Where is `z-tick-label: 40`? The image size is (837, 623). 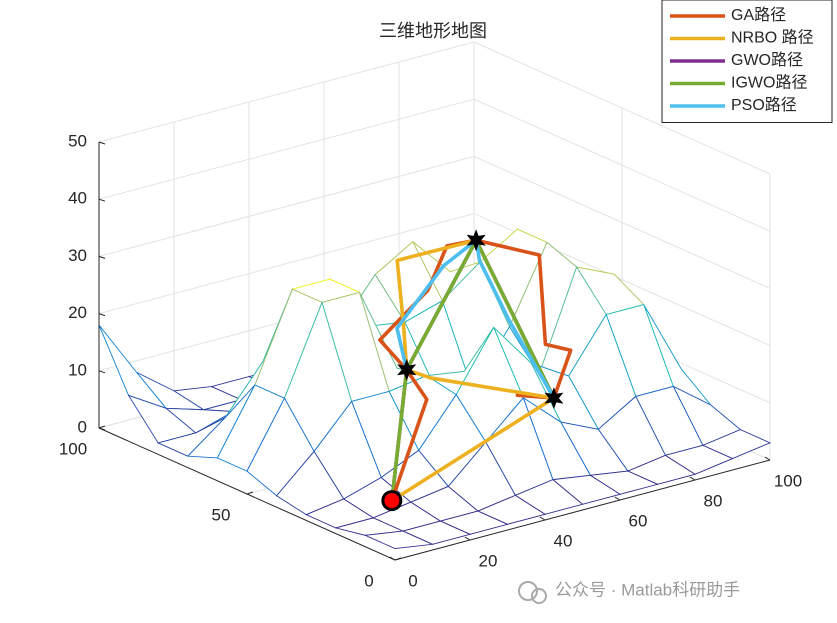
z-tick-label: 40 is located at coordinates (77, 198).